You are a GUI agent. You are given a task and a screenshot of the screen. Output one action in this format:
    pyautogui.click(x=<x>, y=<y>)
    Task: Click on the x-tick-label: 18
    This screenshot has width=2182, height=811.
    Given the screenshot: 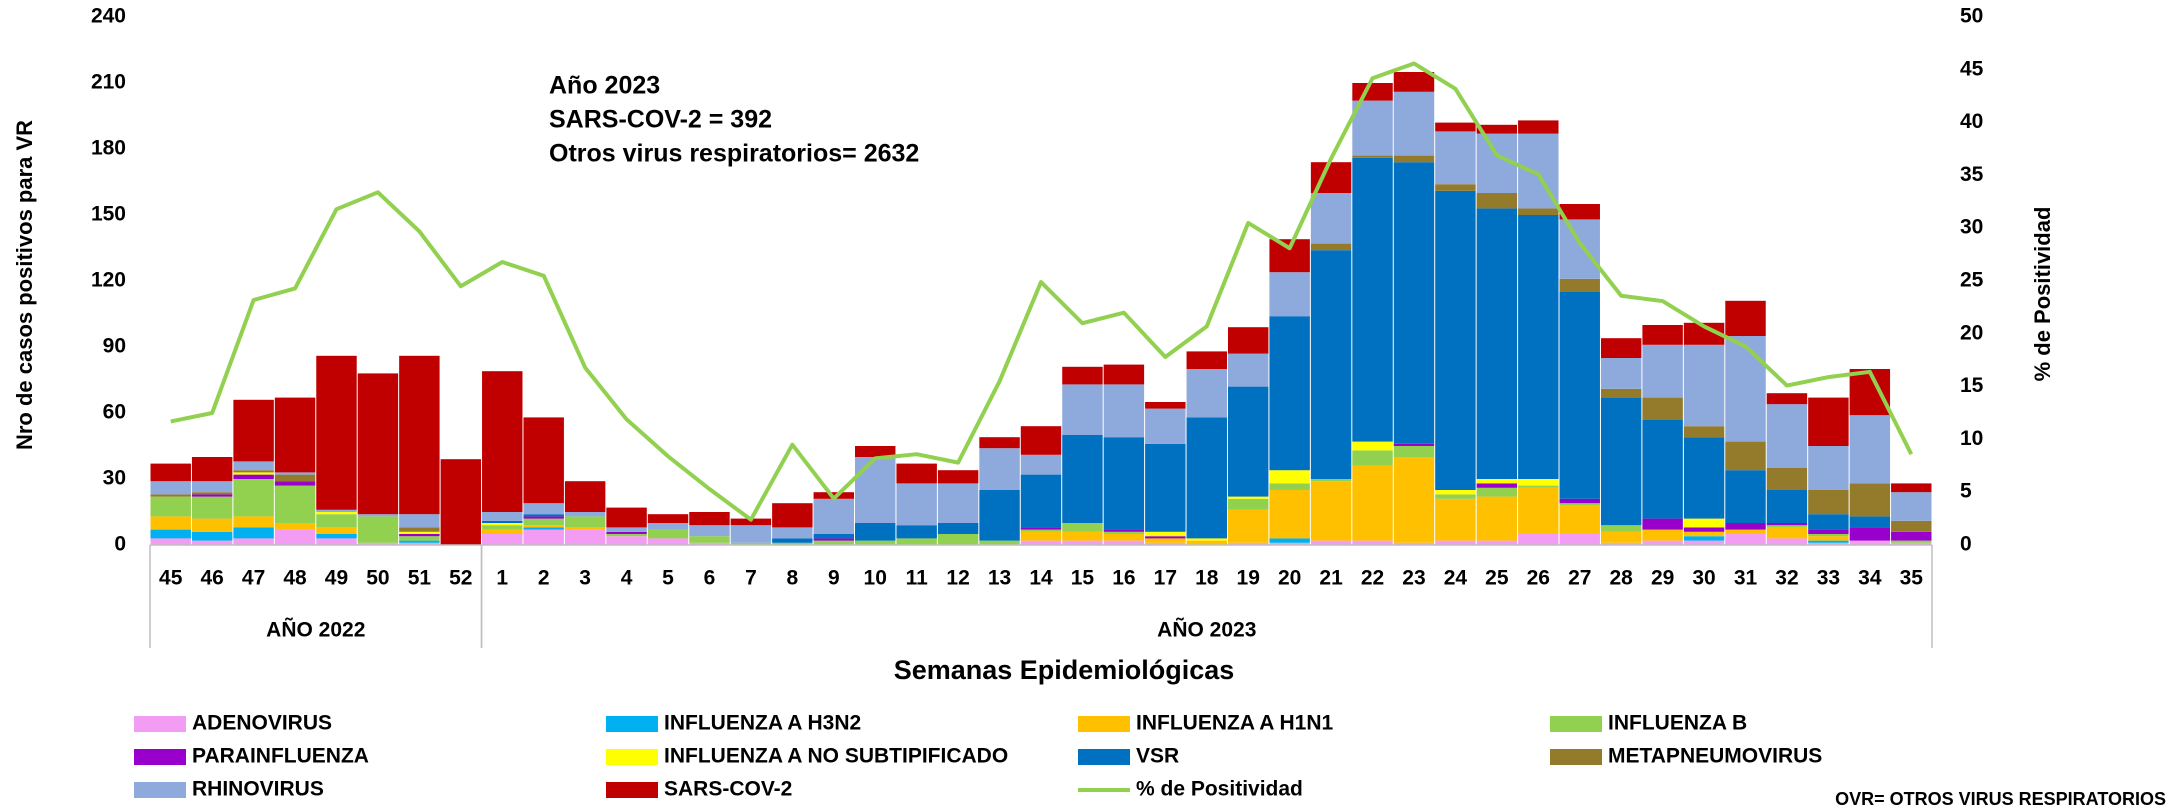 What is the action you would take?
    pyautogui.click(x=1207, y=578)
    